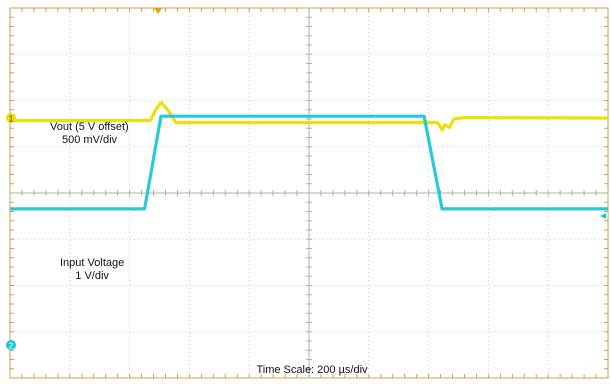 The width and height of the screenshot is (611, 384). I want to click on time-scale-label: Time Scale: 200 µs/div, so click(312, 370).